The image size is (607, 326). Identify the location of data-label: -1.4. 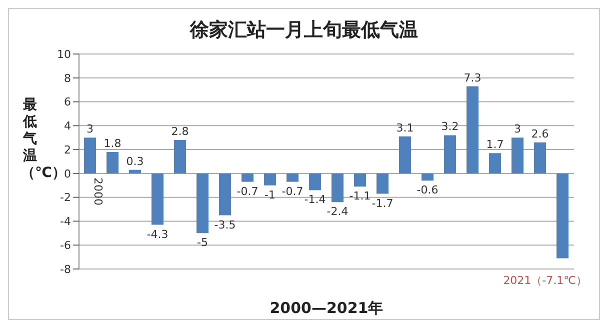
(315, 199).